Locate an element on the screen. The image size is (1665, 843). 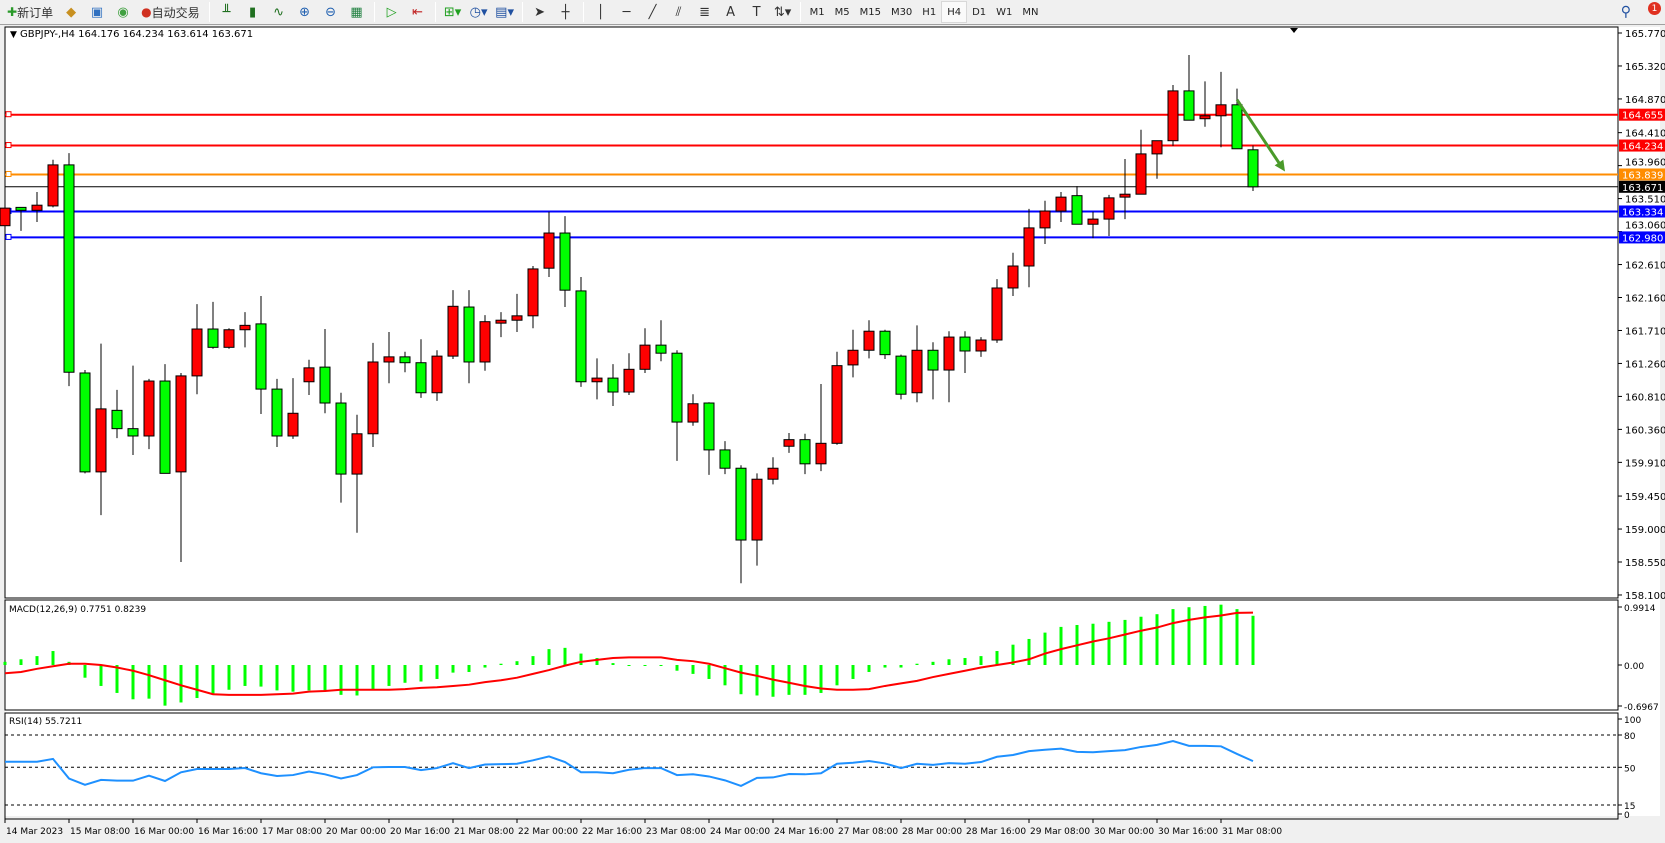
top-right-tools: ⚲ 1 is located at coordinates (1641, 12).